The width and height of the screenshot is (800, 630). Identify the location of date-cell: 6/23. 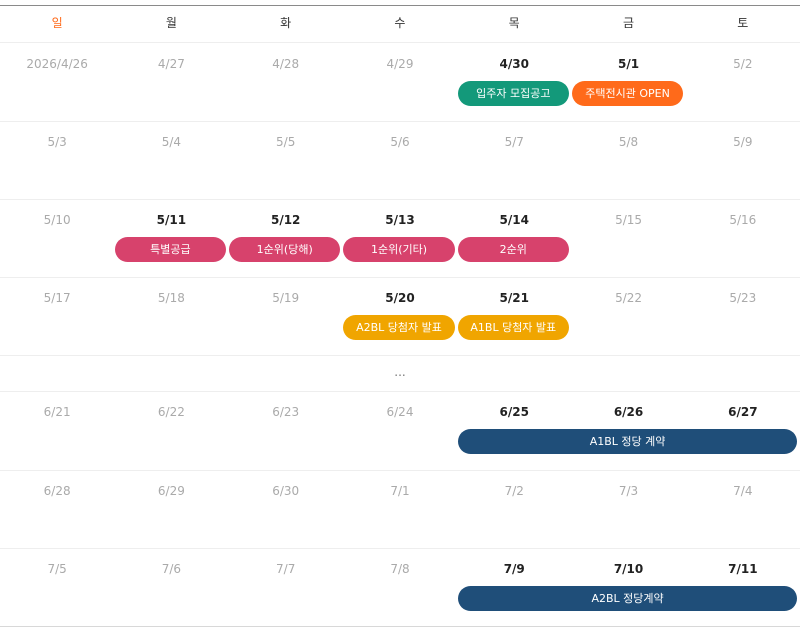
(286, 412).